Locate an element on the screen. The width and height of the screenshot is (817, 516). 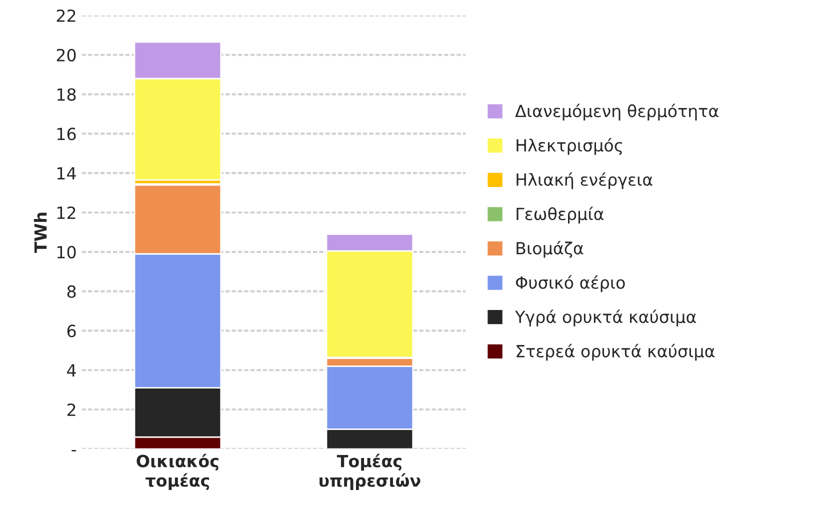
legend-label: Φυσικό αέριο is located at coordinates (570, 283).